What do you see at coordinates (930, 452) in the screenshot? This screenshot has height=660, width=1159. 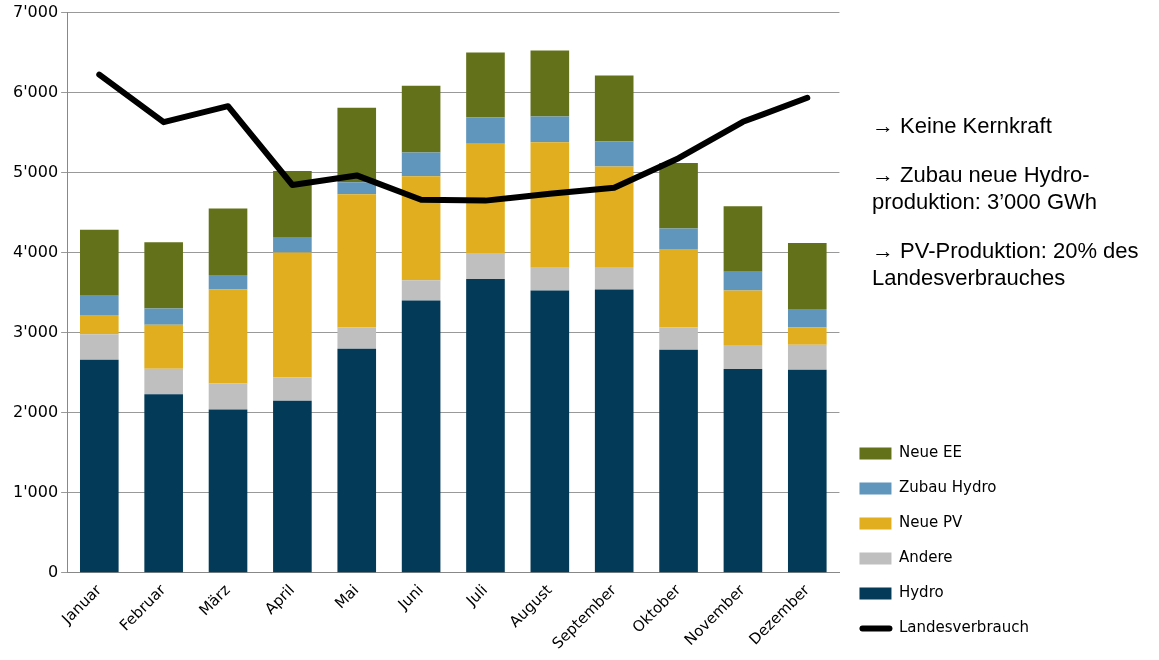 I see `legend-label: Neue EE` at bounding box center [930, 452].